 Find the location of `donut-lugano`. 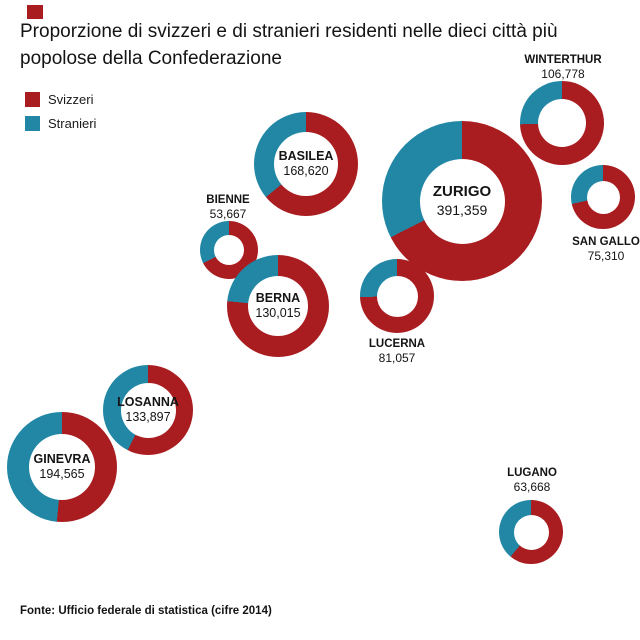

donut-lugano is located at coordinates (531, 532).